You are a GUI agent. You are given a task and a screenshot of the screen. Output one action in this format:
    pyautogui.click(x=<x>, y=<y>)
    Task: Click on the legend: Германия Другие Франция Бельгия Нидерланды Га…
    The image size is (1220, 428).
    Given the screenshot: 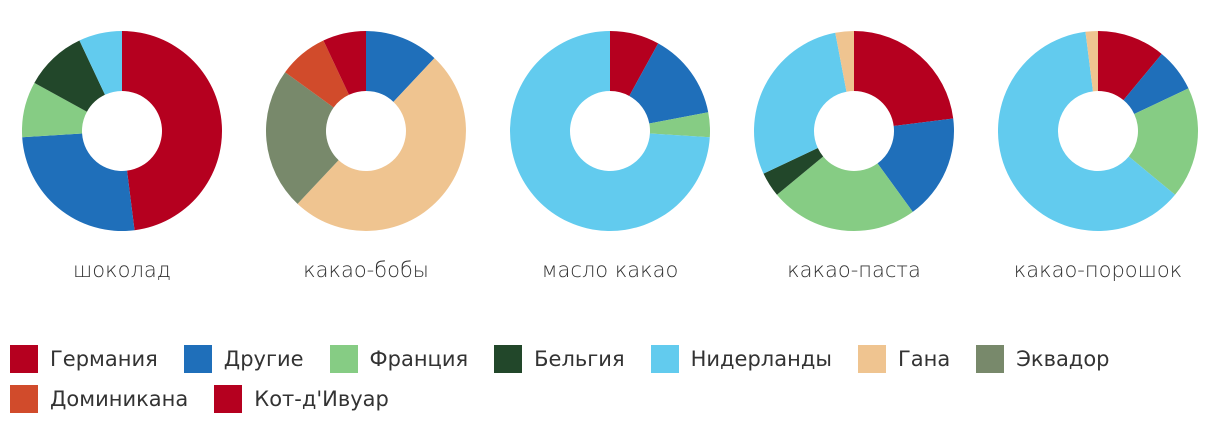 What is the action you would take?
    pyautogui.click(x=565, y=379)
    